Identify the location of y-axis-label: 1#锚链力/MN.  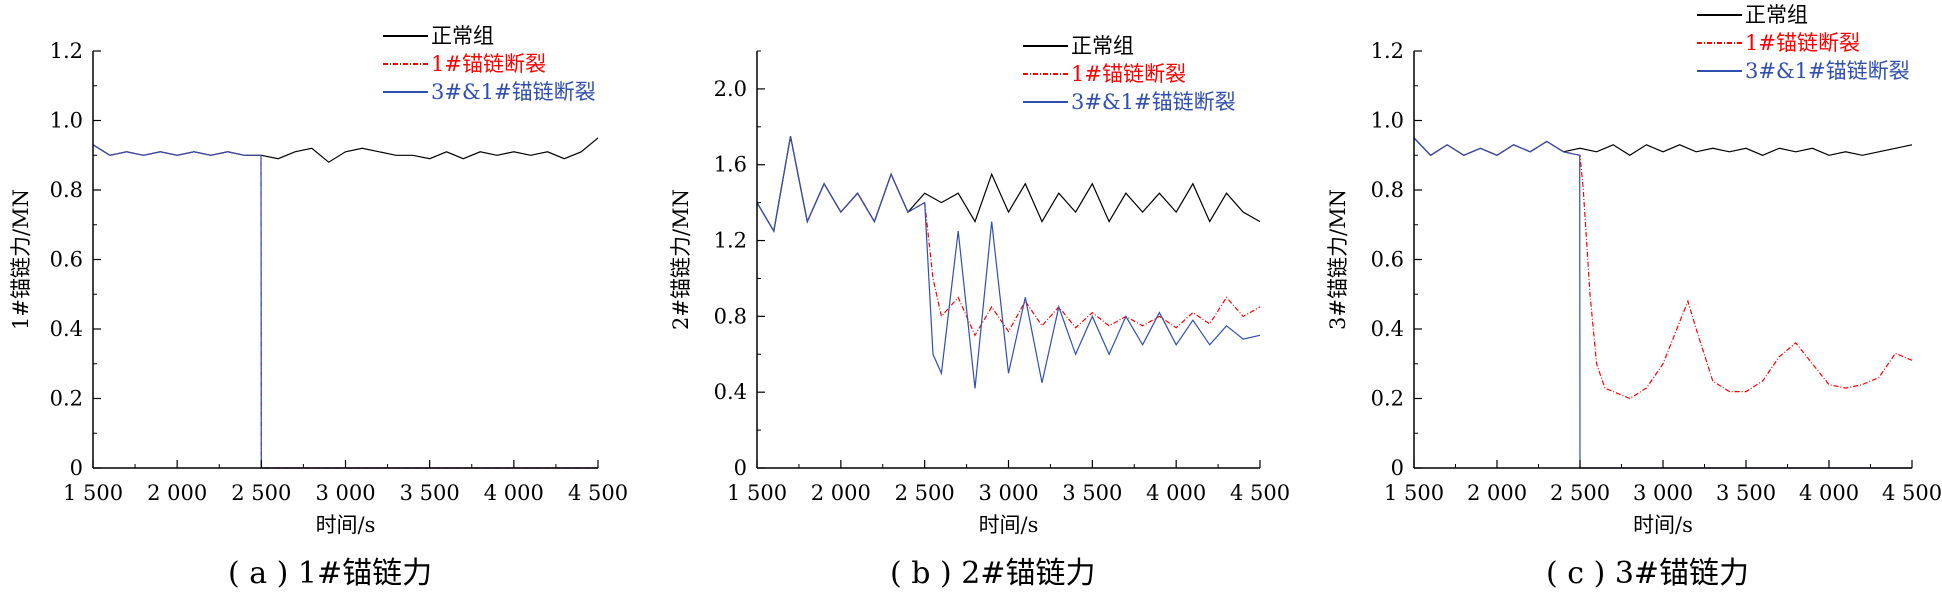
(21, 259).